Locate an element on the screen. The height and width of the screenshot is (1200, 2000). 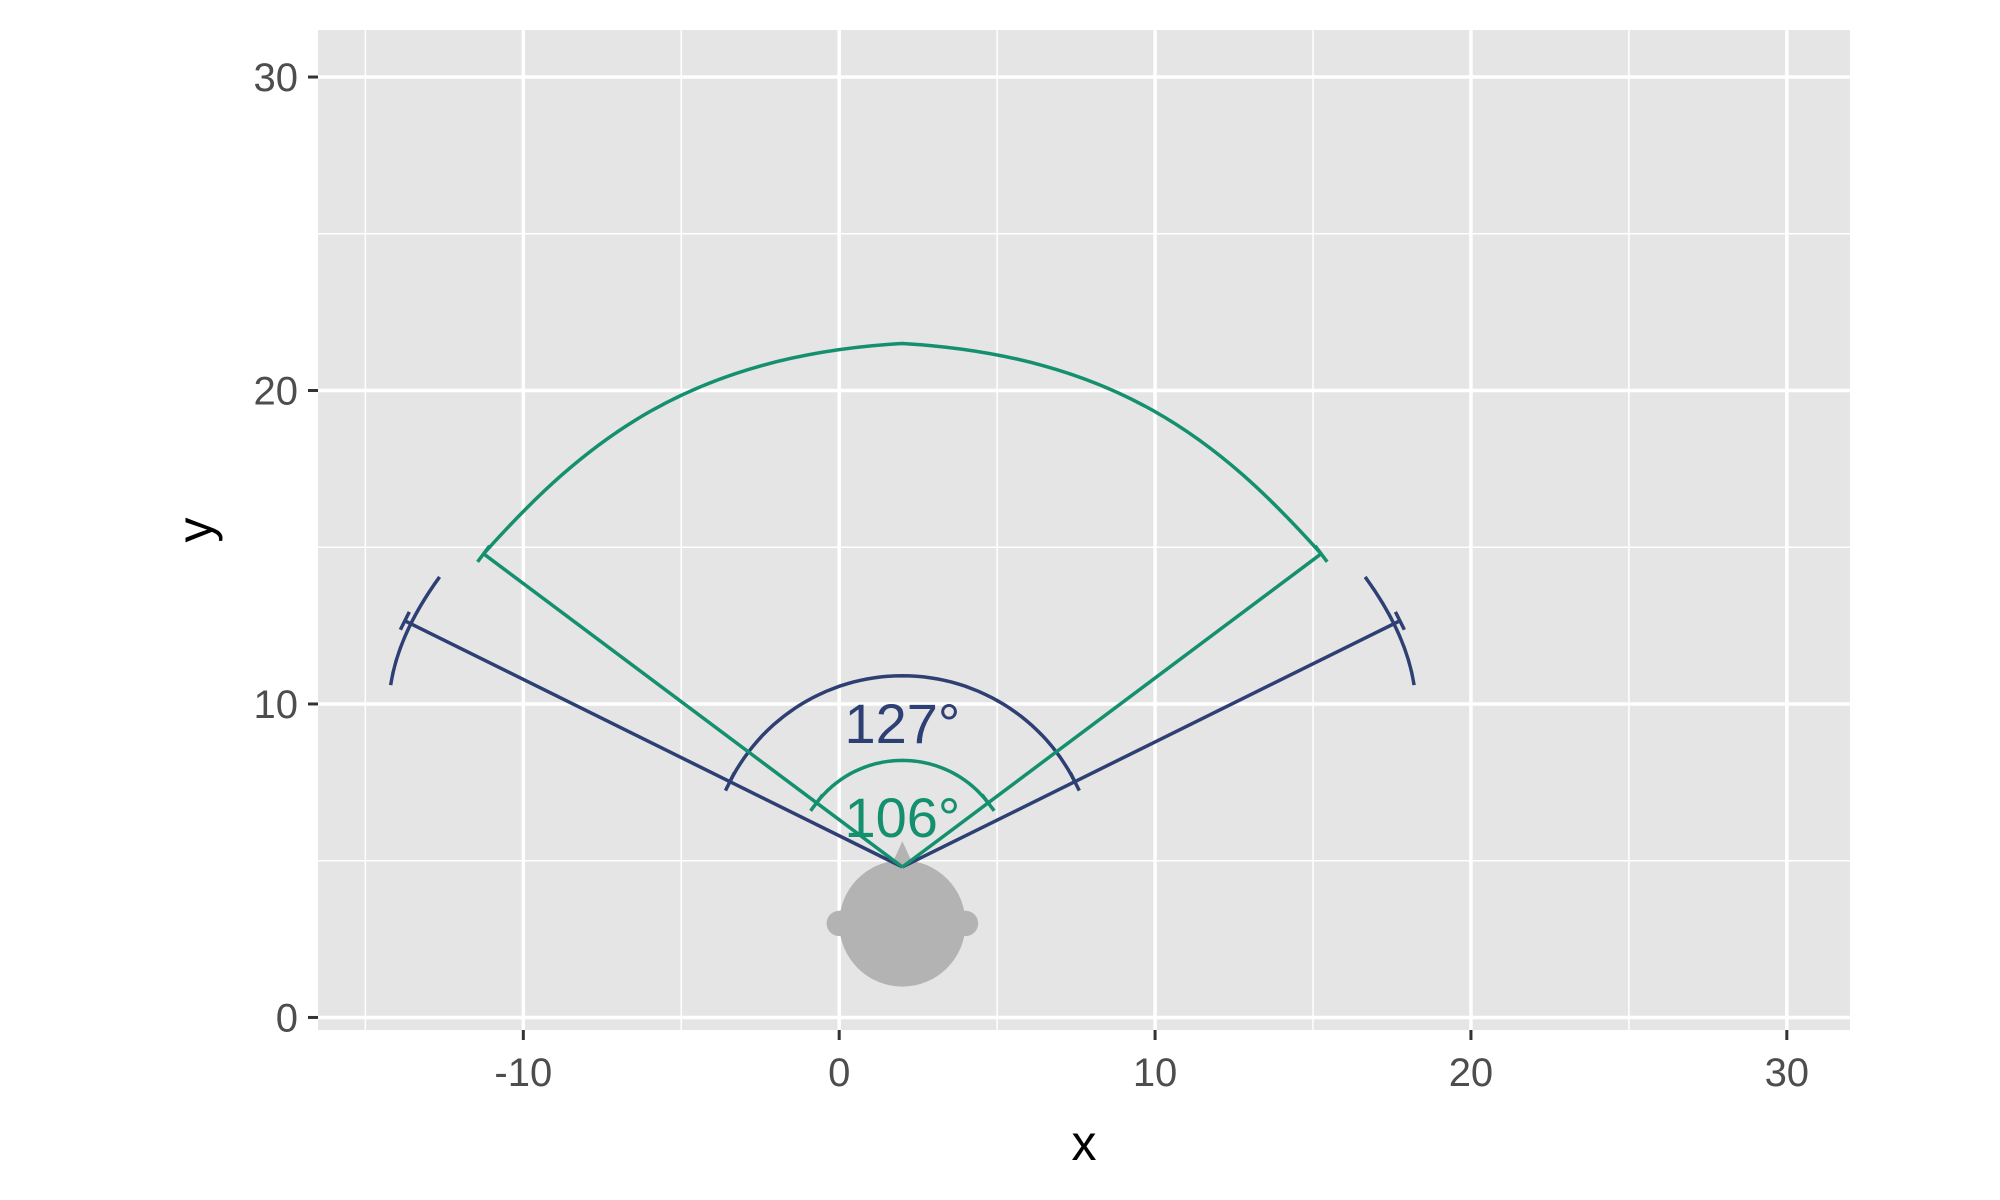
x-tick-label: 20 is located at coordinates (1471, 1073).